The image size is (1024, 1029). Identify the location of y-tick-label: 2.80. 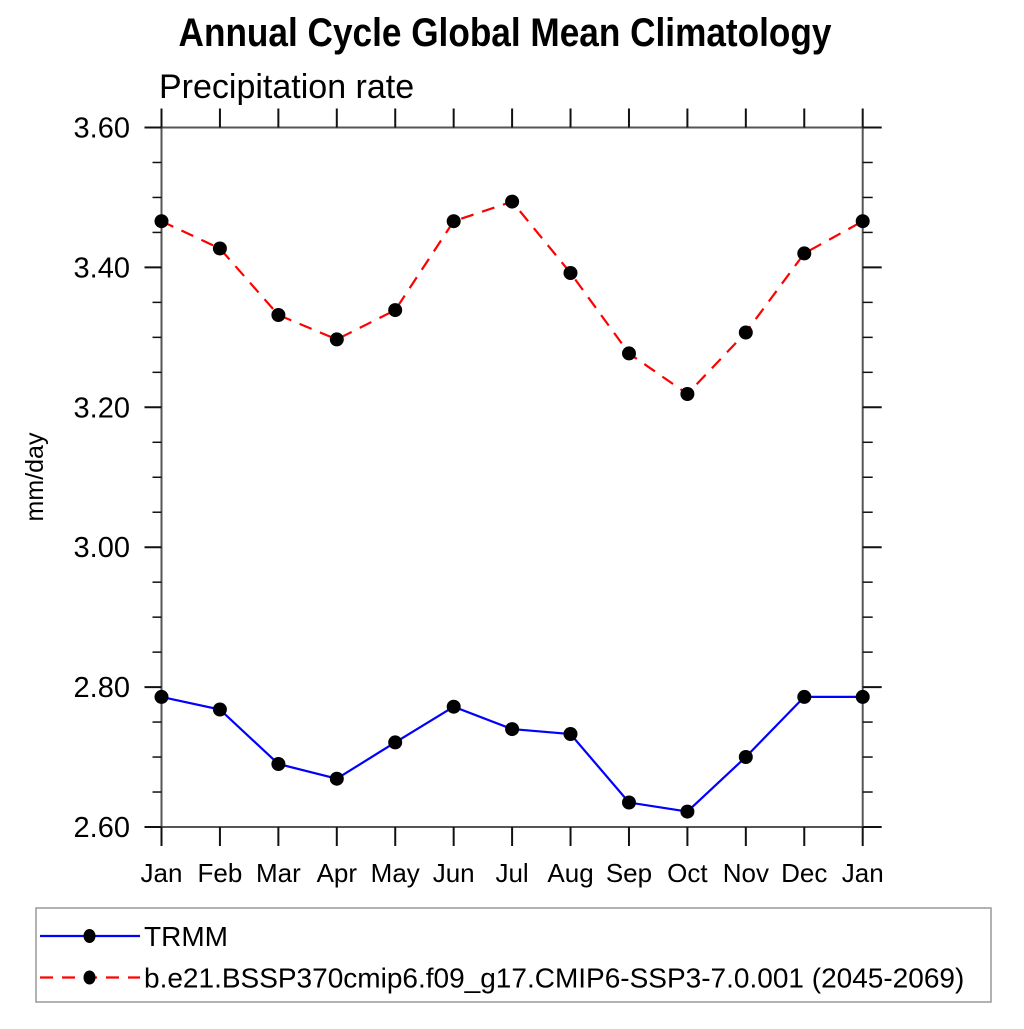
(102, 688).